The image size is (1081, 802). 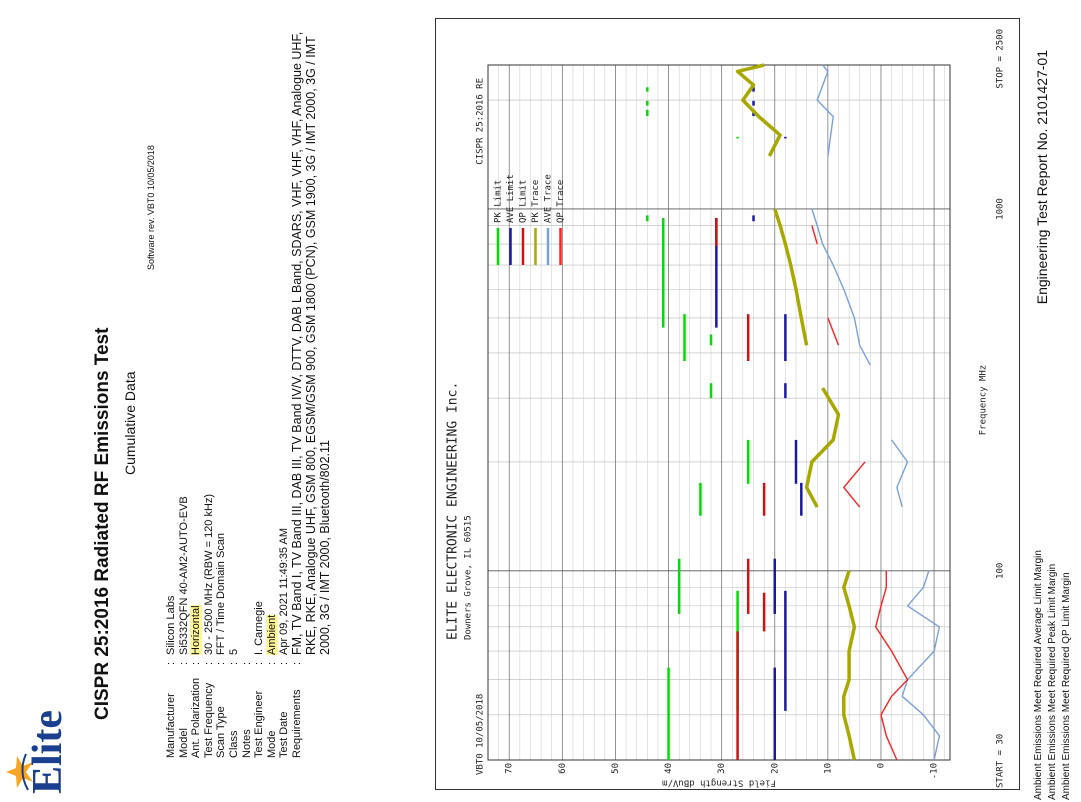 I want to click on legend-label: AVE Limit, so click(x=511, y=198).